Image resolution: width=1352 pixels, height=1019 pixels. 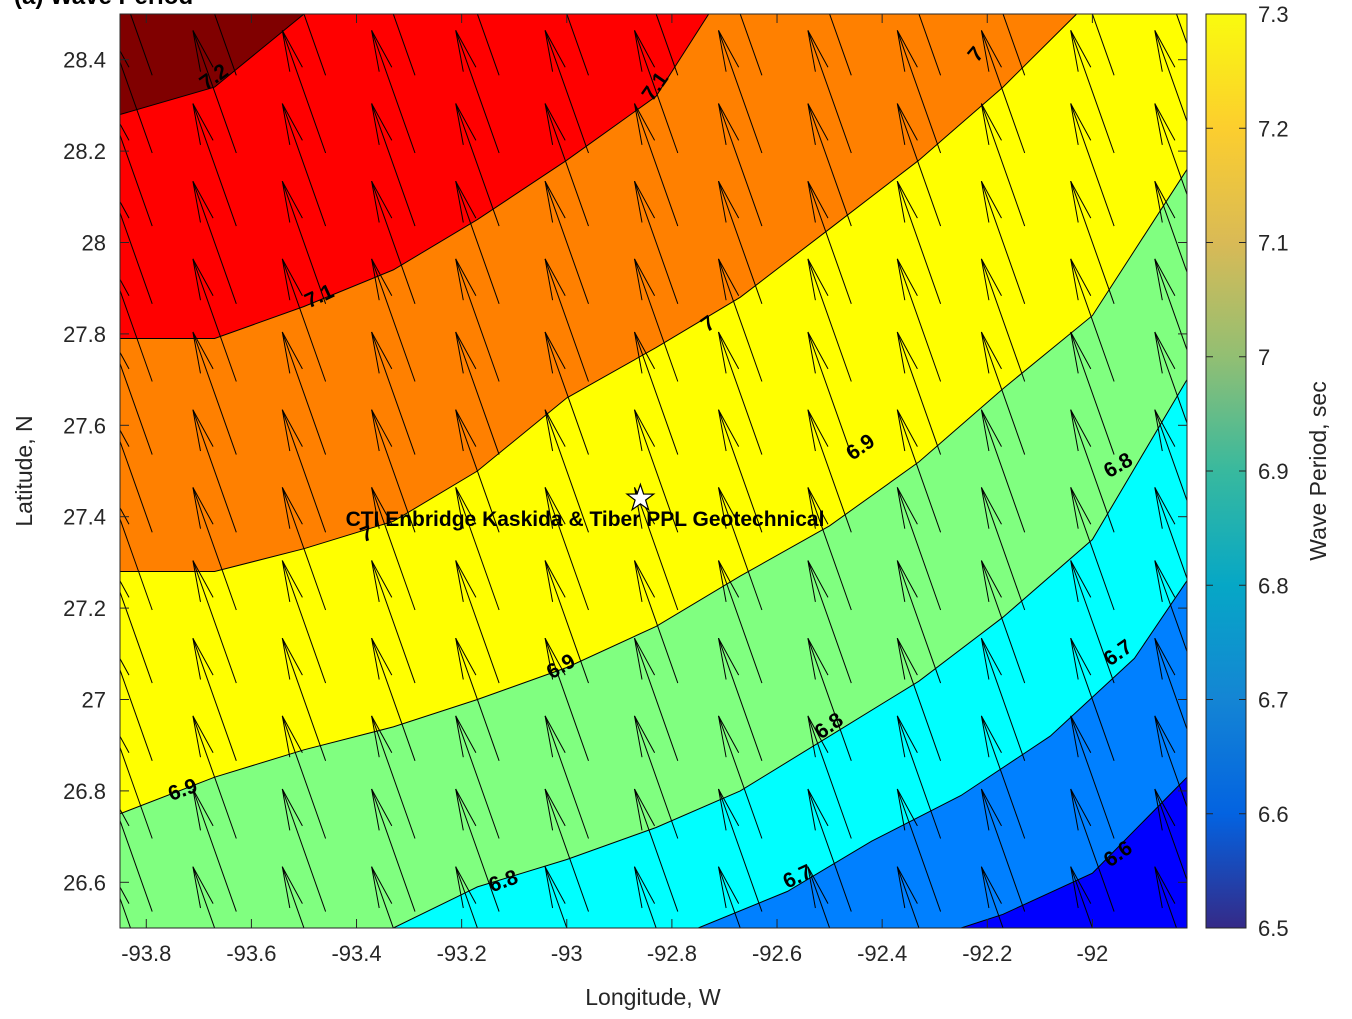 What do you see at coordinates (84, 608) in the screenshot?
I see `y-tick-label: 27.2` at bounding box center [84, 608].